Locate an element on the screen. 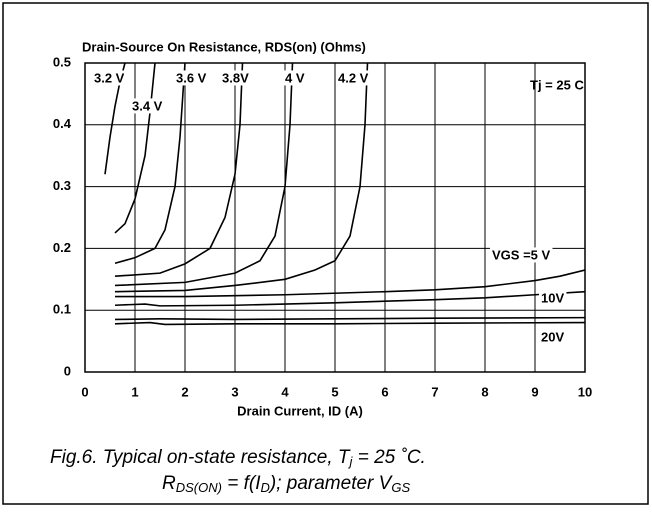  series-label: 4 V is located at coordinates (295, 77).